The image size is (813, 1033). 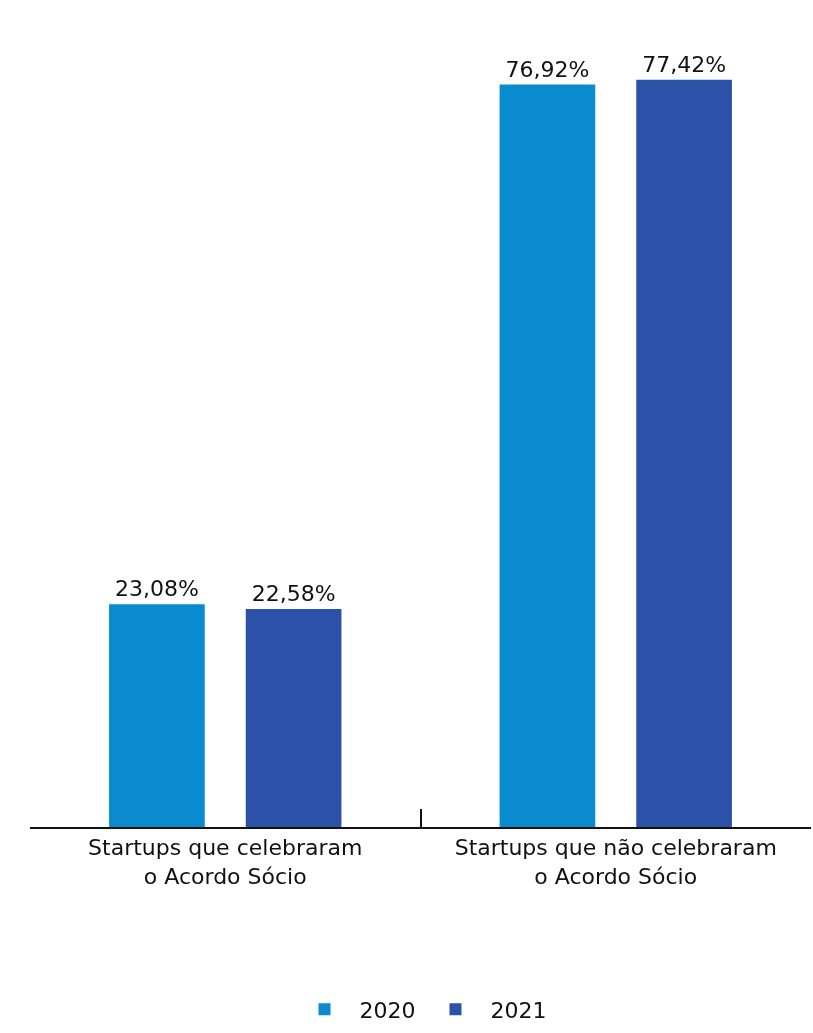 I want to click on x-tick-label: Startups que celebraram o Acordo Sócio, so click(x=225, y=862).